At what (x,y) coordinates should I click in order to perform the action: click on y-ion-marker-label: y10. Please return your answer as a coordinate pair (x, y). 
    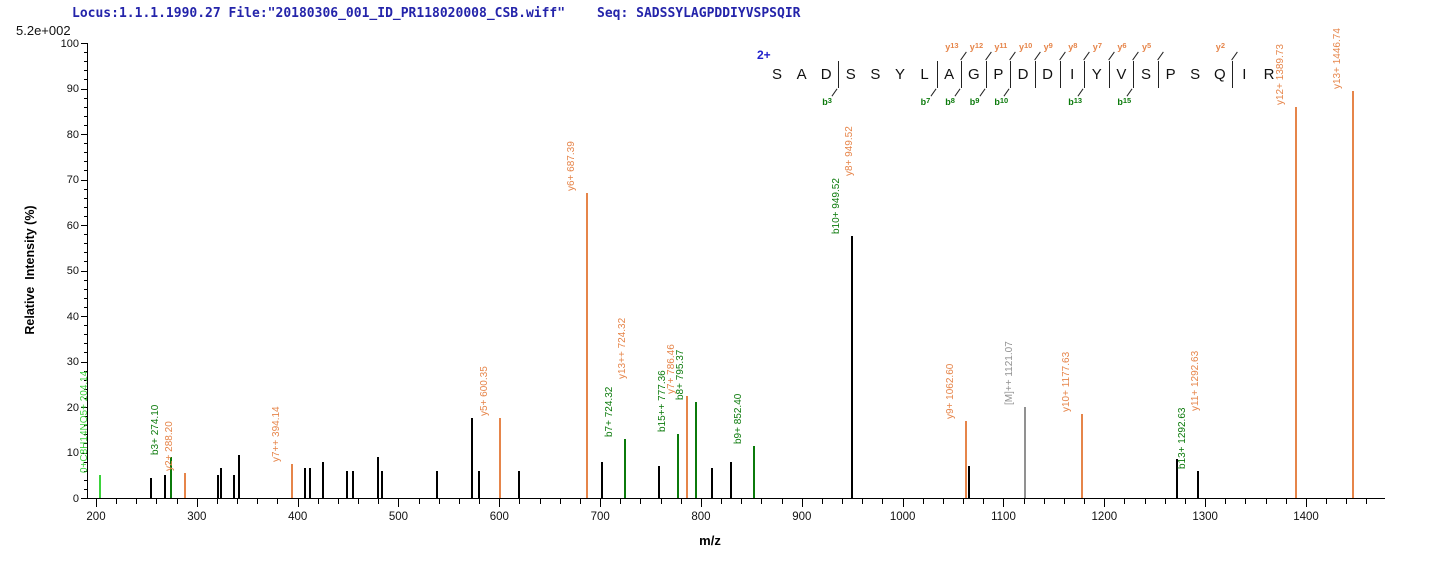
    Looking at the image, I should click on (1026, 46).